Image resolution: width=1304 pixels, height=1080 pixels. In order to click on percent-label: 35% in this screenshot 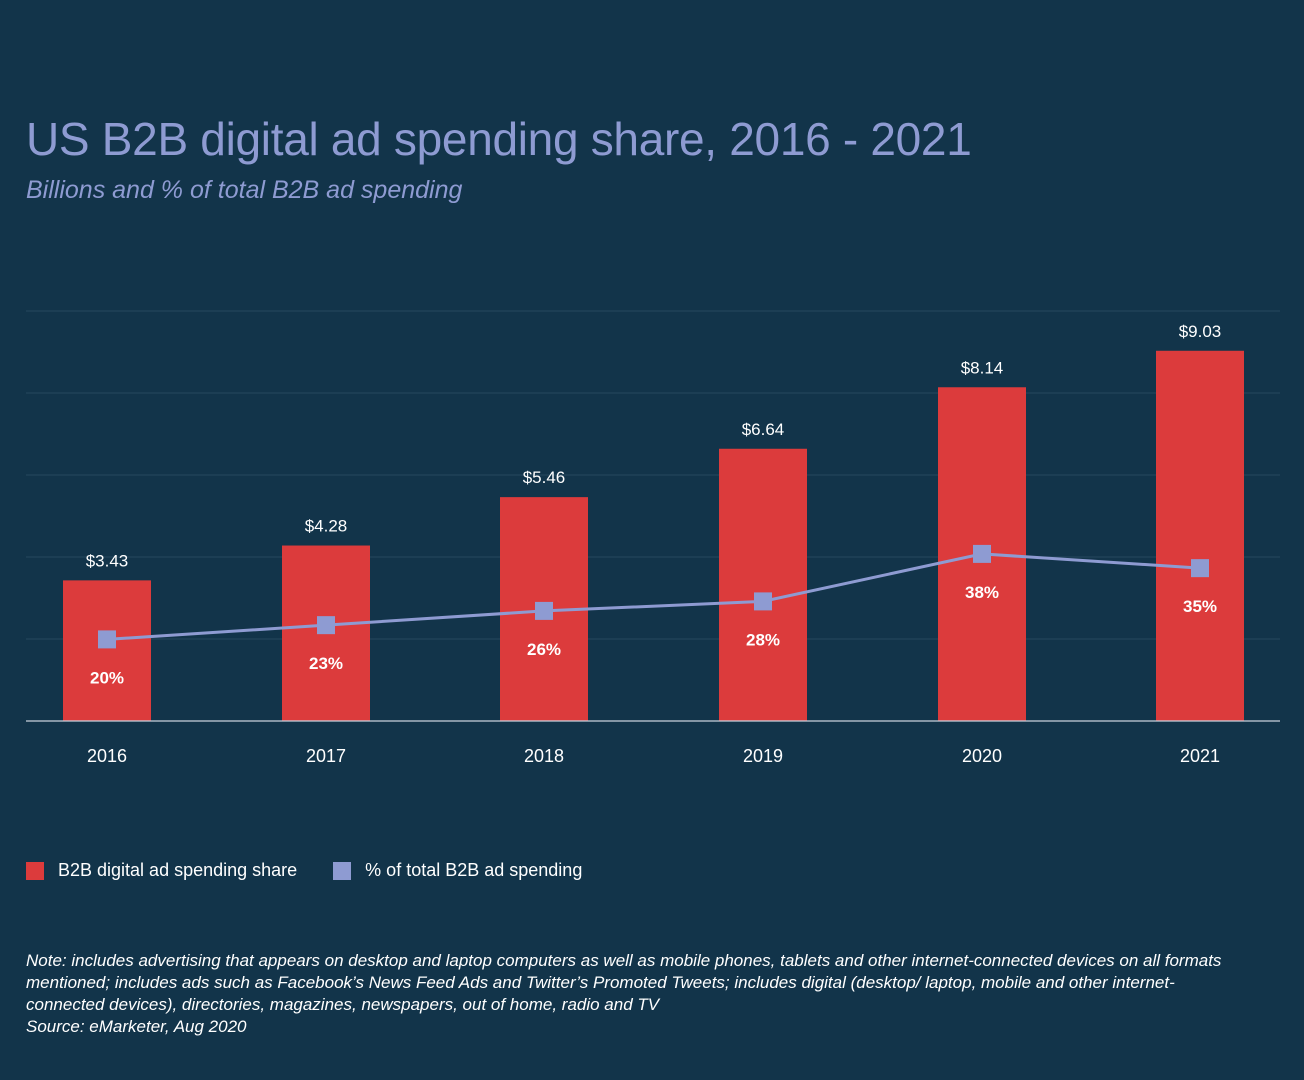, I will do `click(1200, 606)`.